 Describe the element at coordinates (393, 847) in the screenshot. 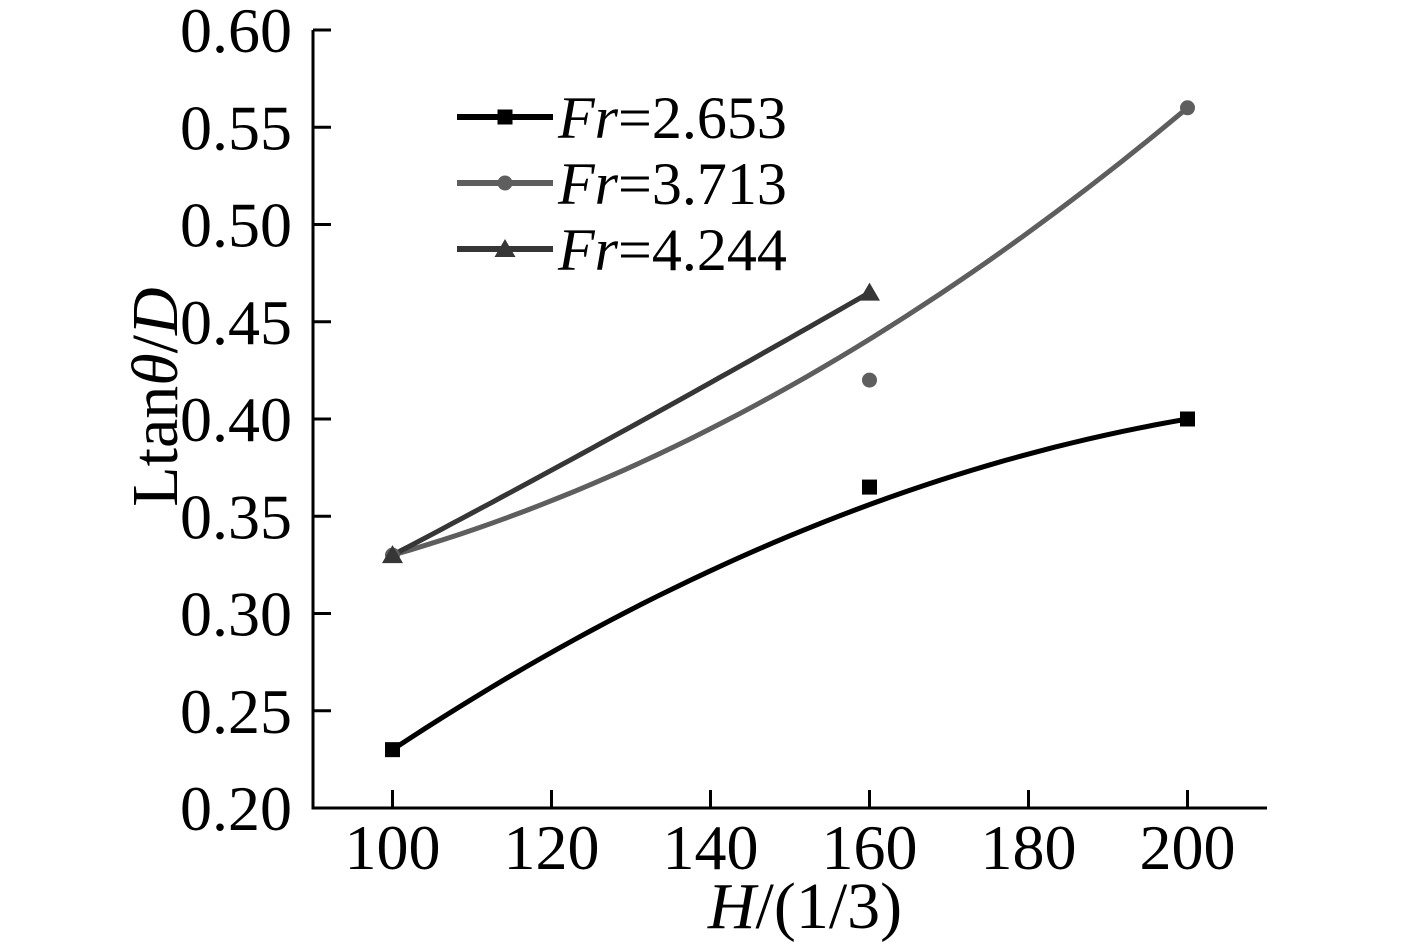

I see `x-tick-label: 100` at that location.